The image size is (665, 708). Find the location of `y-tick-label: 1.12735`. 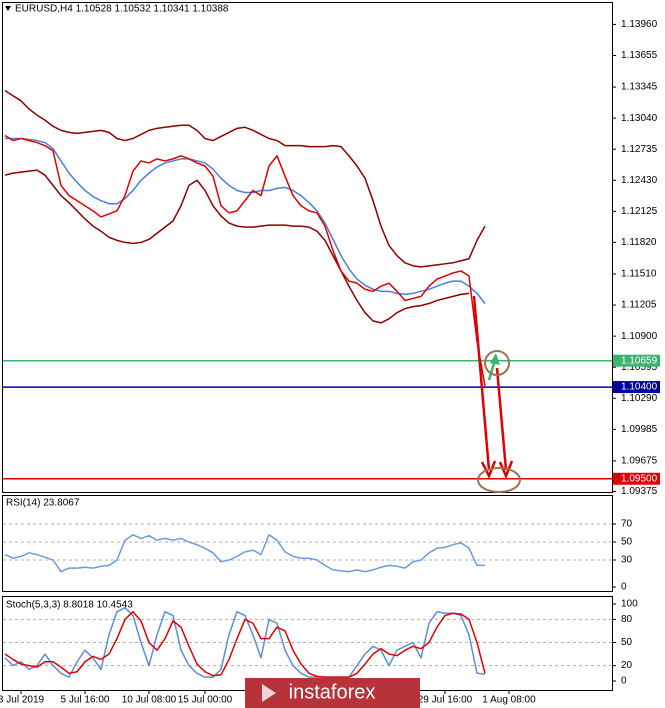

y-tick-label: 1.12735 is located at coordinates (639, 149).